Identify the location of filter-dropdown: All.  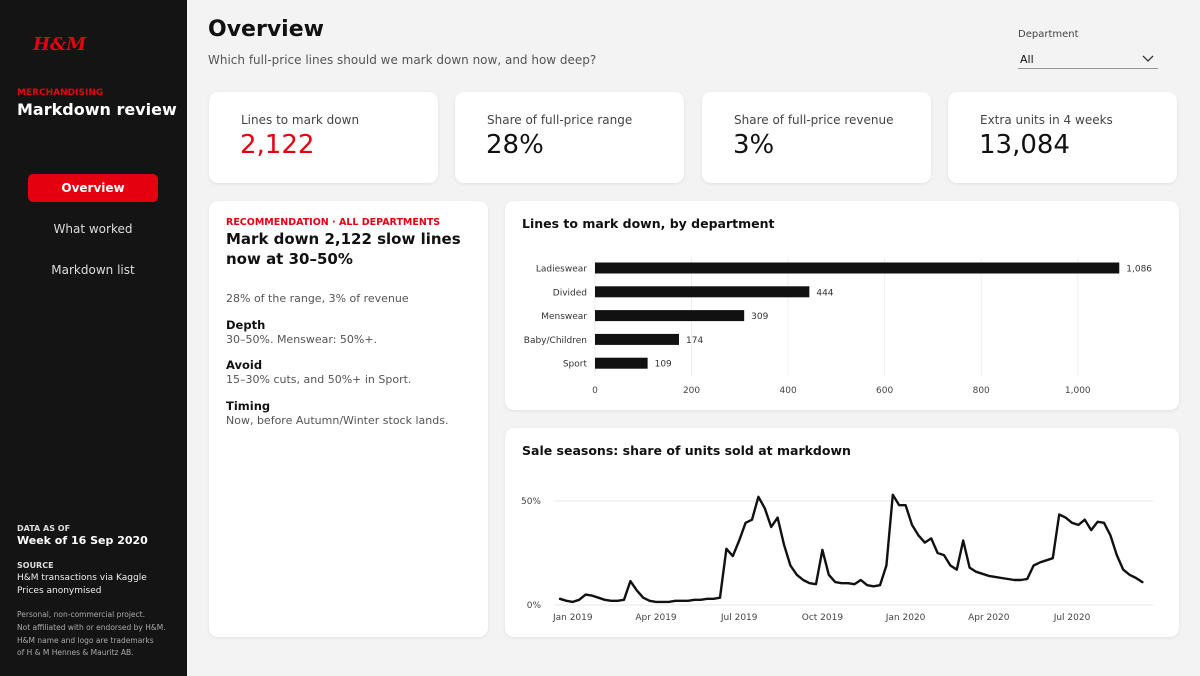
(1088, 60).